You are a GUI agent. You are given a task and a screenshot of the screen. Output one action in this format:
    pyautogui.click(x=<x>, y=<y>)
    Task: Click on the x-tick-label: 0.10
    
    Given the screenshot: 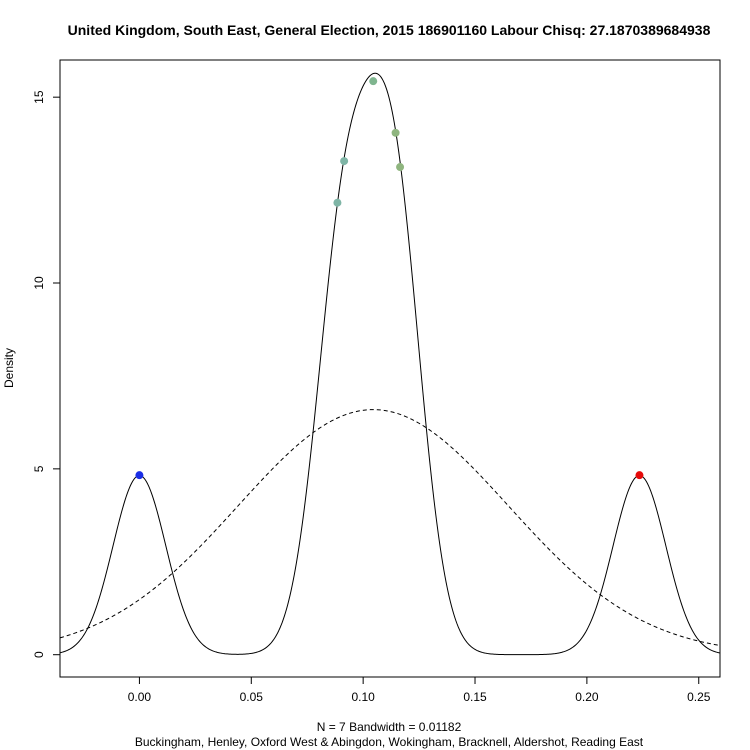 What is the action you would take?
    pyautogui.click(x=363, y=697)
    